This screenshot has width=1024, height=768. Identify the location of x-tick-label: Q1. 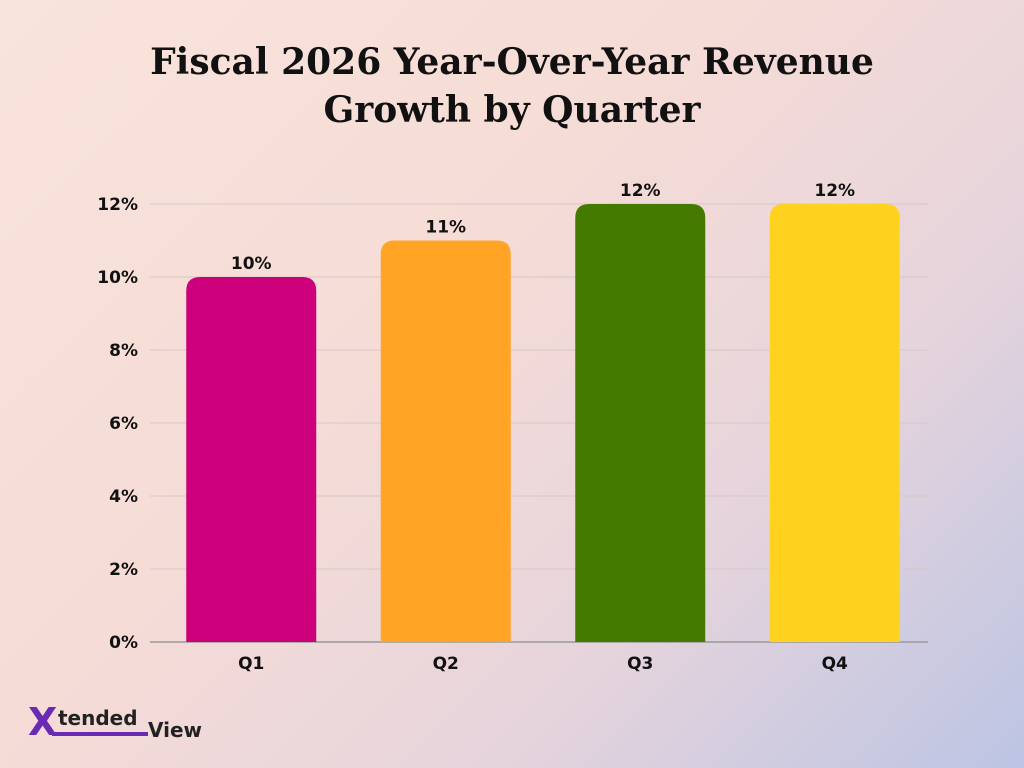
(251, 664).